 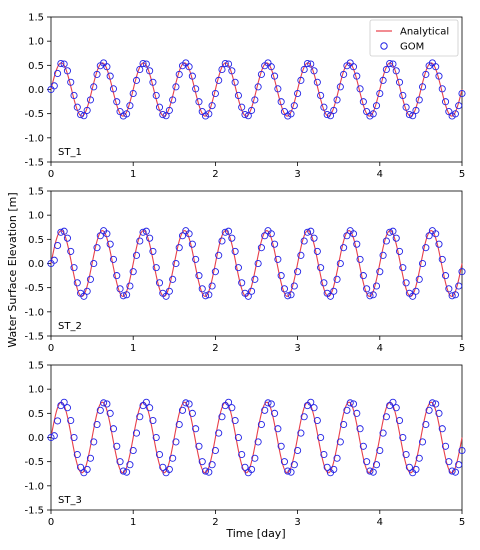 I want to click on y-tick-label: 1.0, so click(x=36, y=42).